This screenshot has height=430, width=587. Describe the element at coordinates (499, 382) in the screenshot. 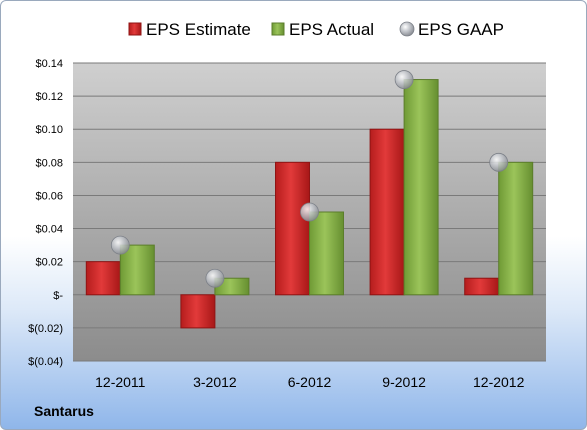

I see `x-tick-label: 12-2012` at that location.